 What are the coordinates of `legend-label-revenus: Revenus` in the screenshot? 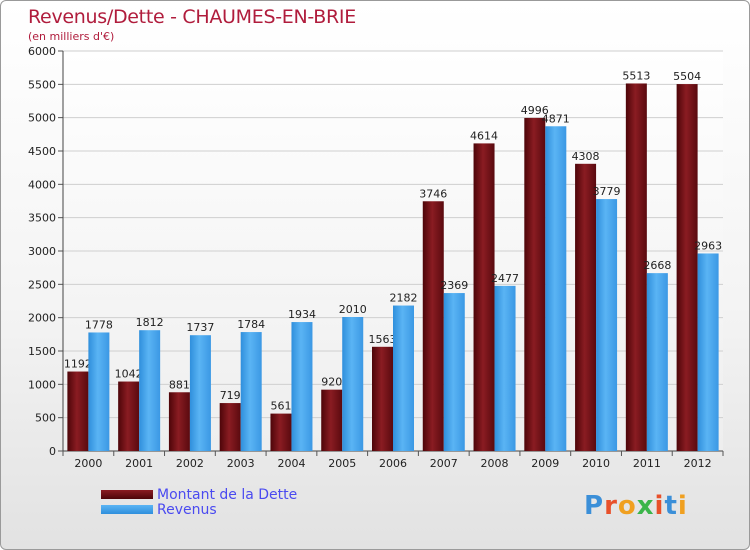 It's located at (187, 509).